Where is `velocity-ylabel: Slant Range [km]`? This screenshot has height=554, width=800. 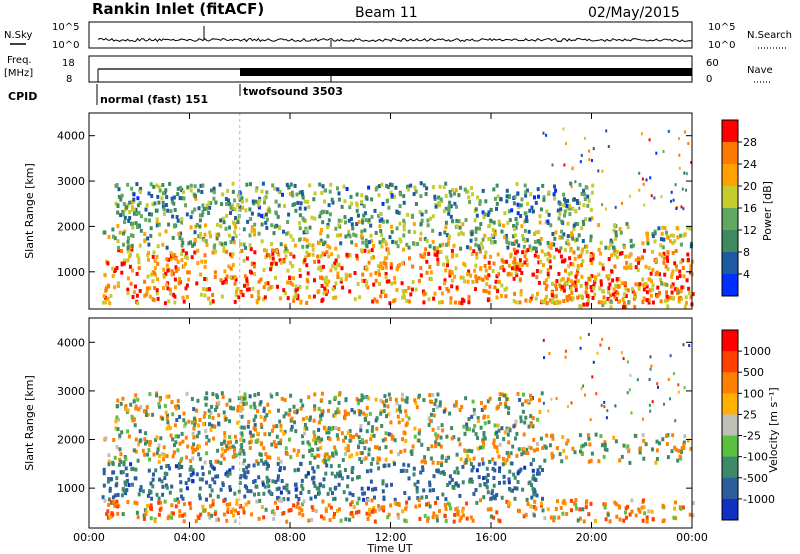
velocity-ylabel: Slant Range [km] is located at coordinates (29, 423).